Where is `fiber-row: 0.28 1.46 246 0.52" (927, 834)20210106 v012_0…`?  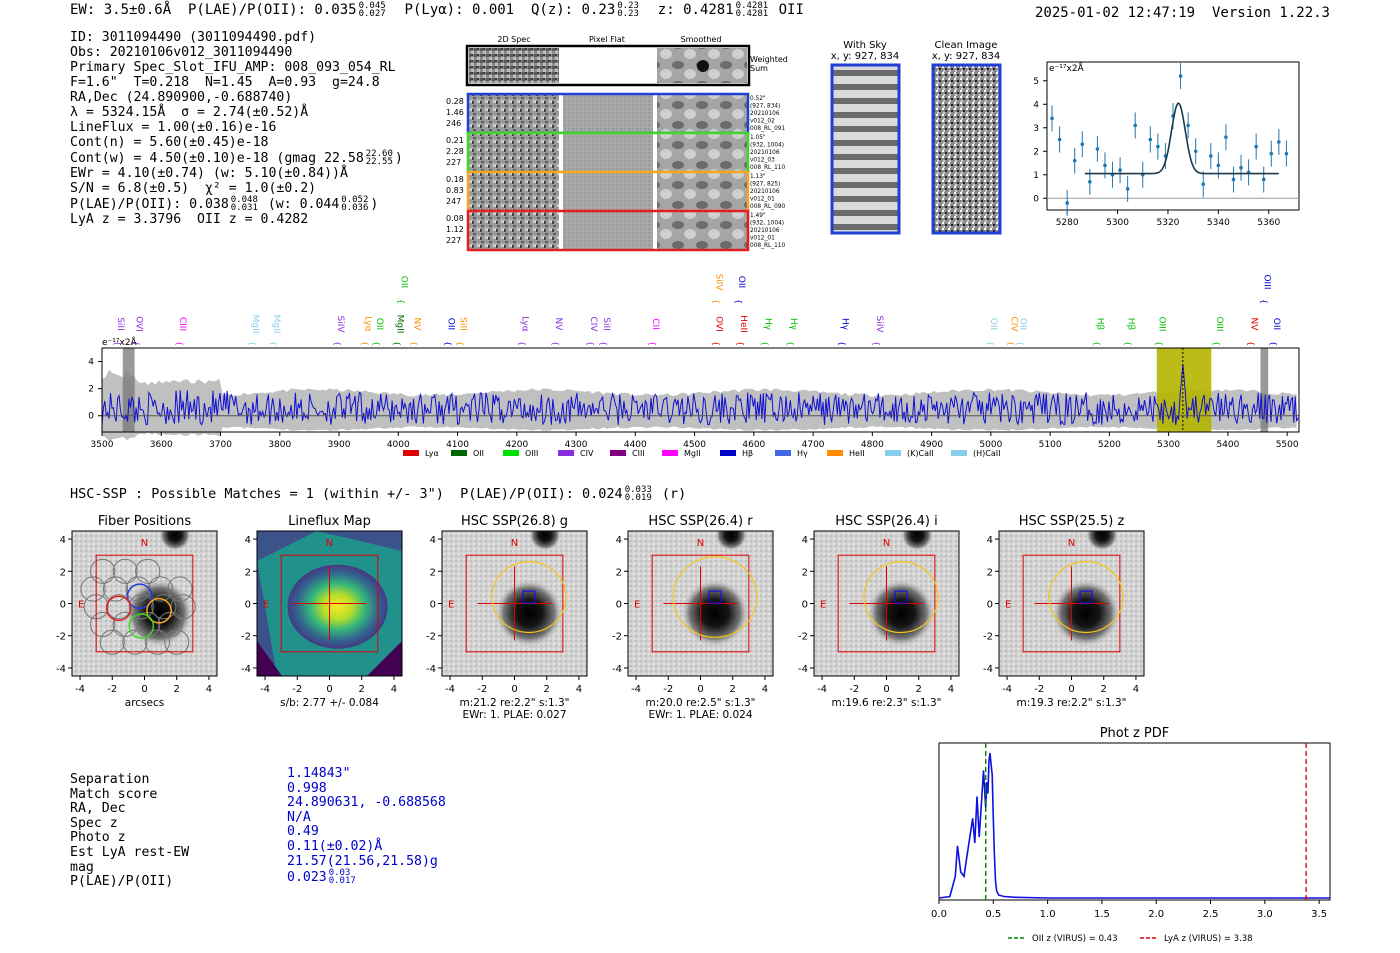 fiber-row: 0.28 1.46 246 0.52" (927, 834)20210106 v012_0… is located at coordinates (615, 113).